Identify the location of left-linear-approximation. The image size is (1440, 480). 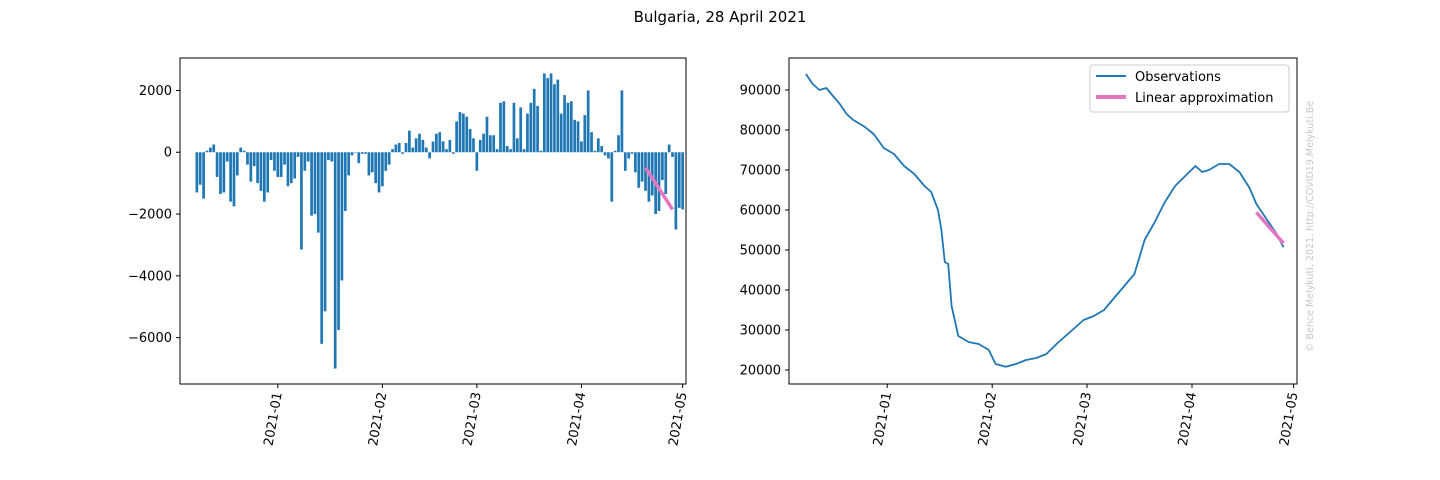
(659, 188).